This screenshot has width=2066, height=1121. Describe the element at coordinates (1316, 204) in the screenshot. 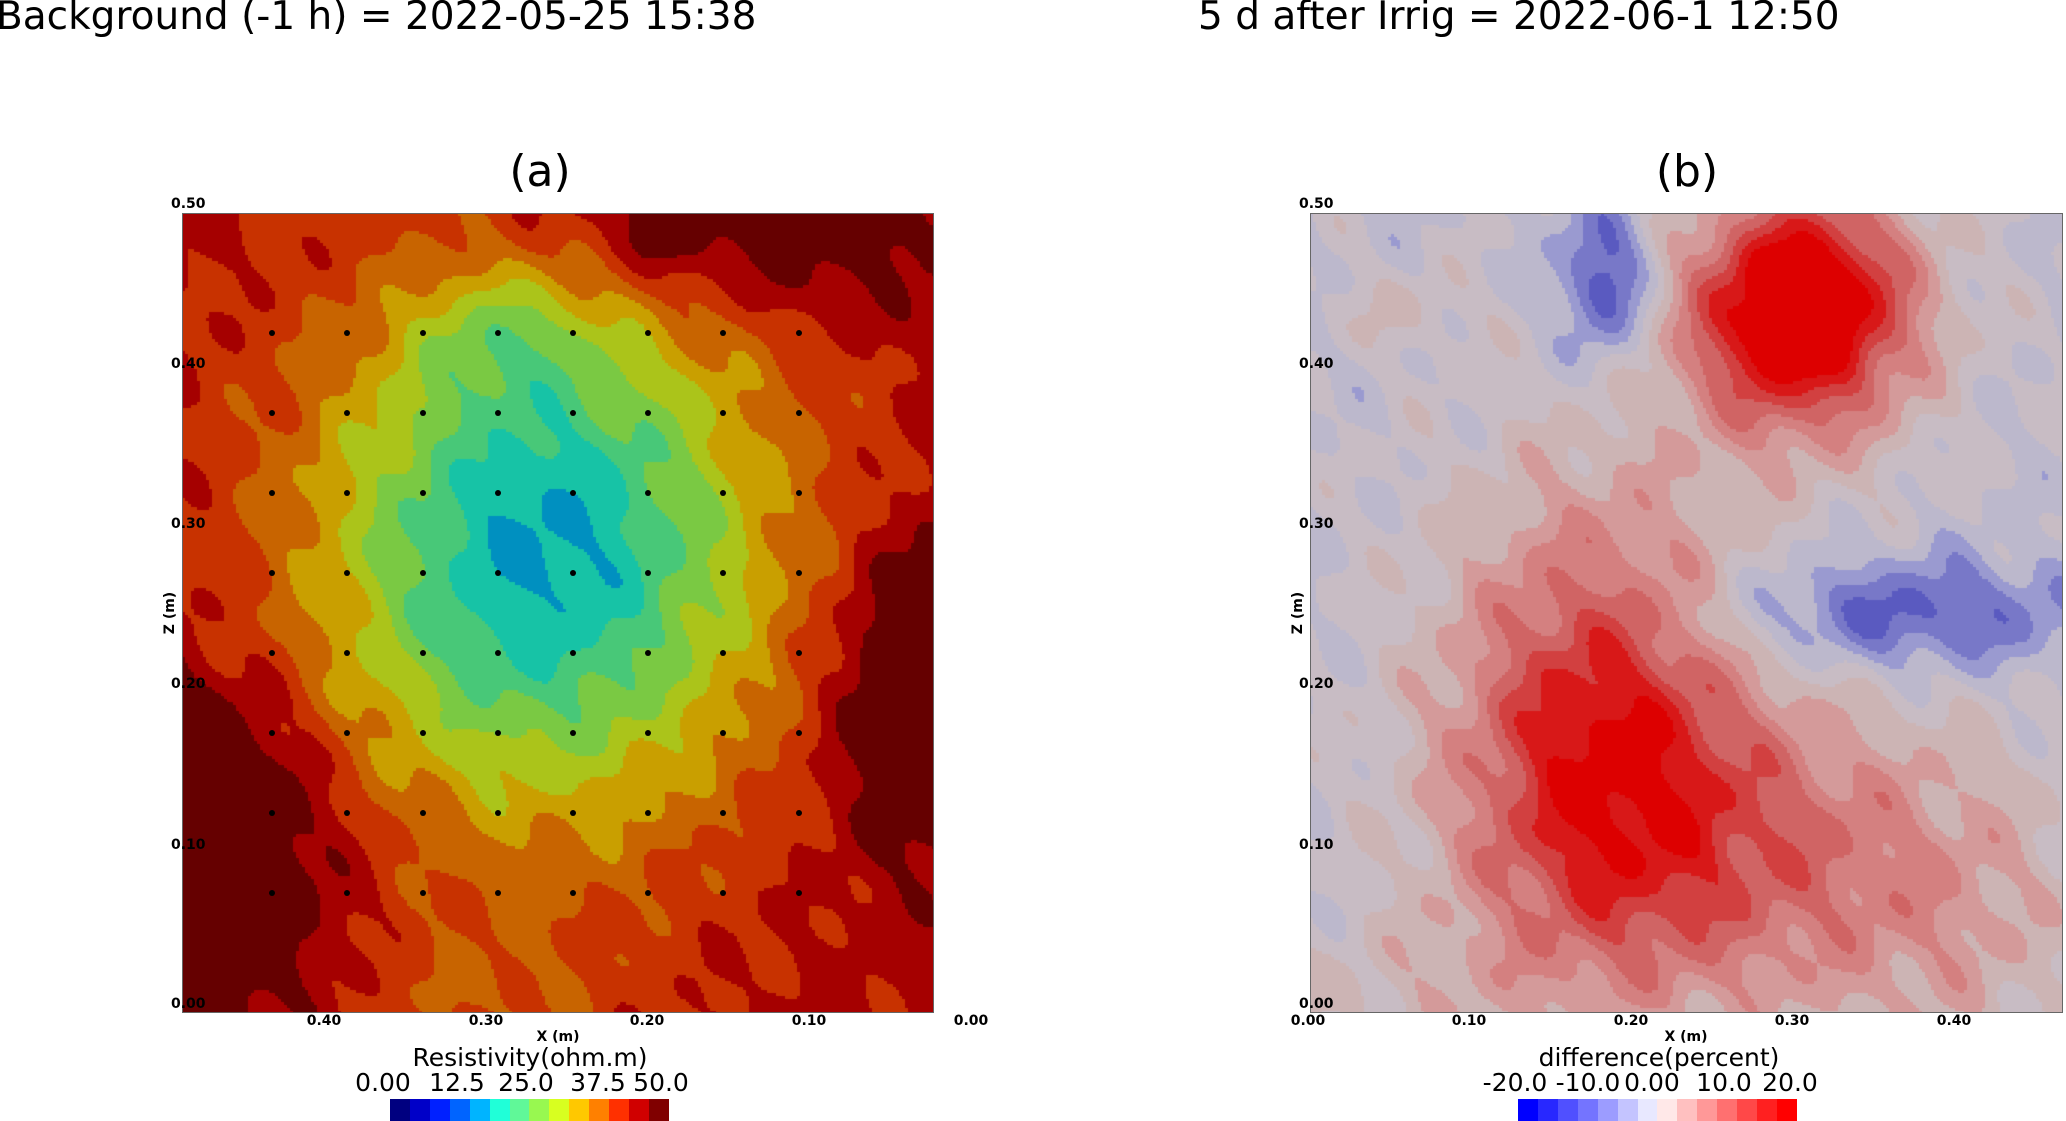

I see `z-tick-b: 0.50` at that location.